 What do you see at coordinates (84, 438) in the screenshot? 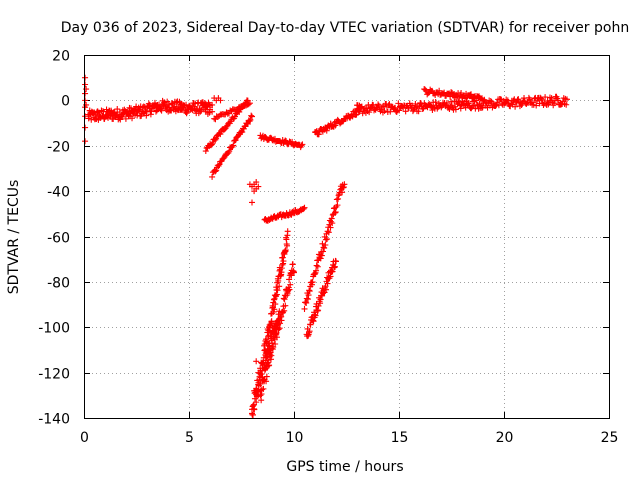
I see `x-tick-label: 0` at bounding box center [84, 438].